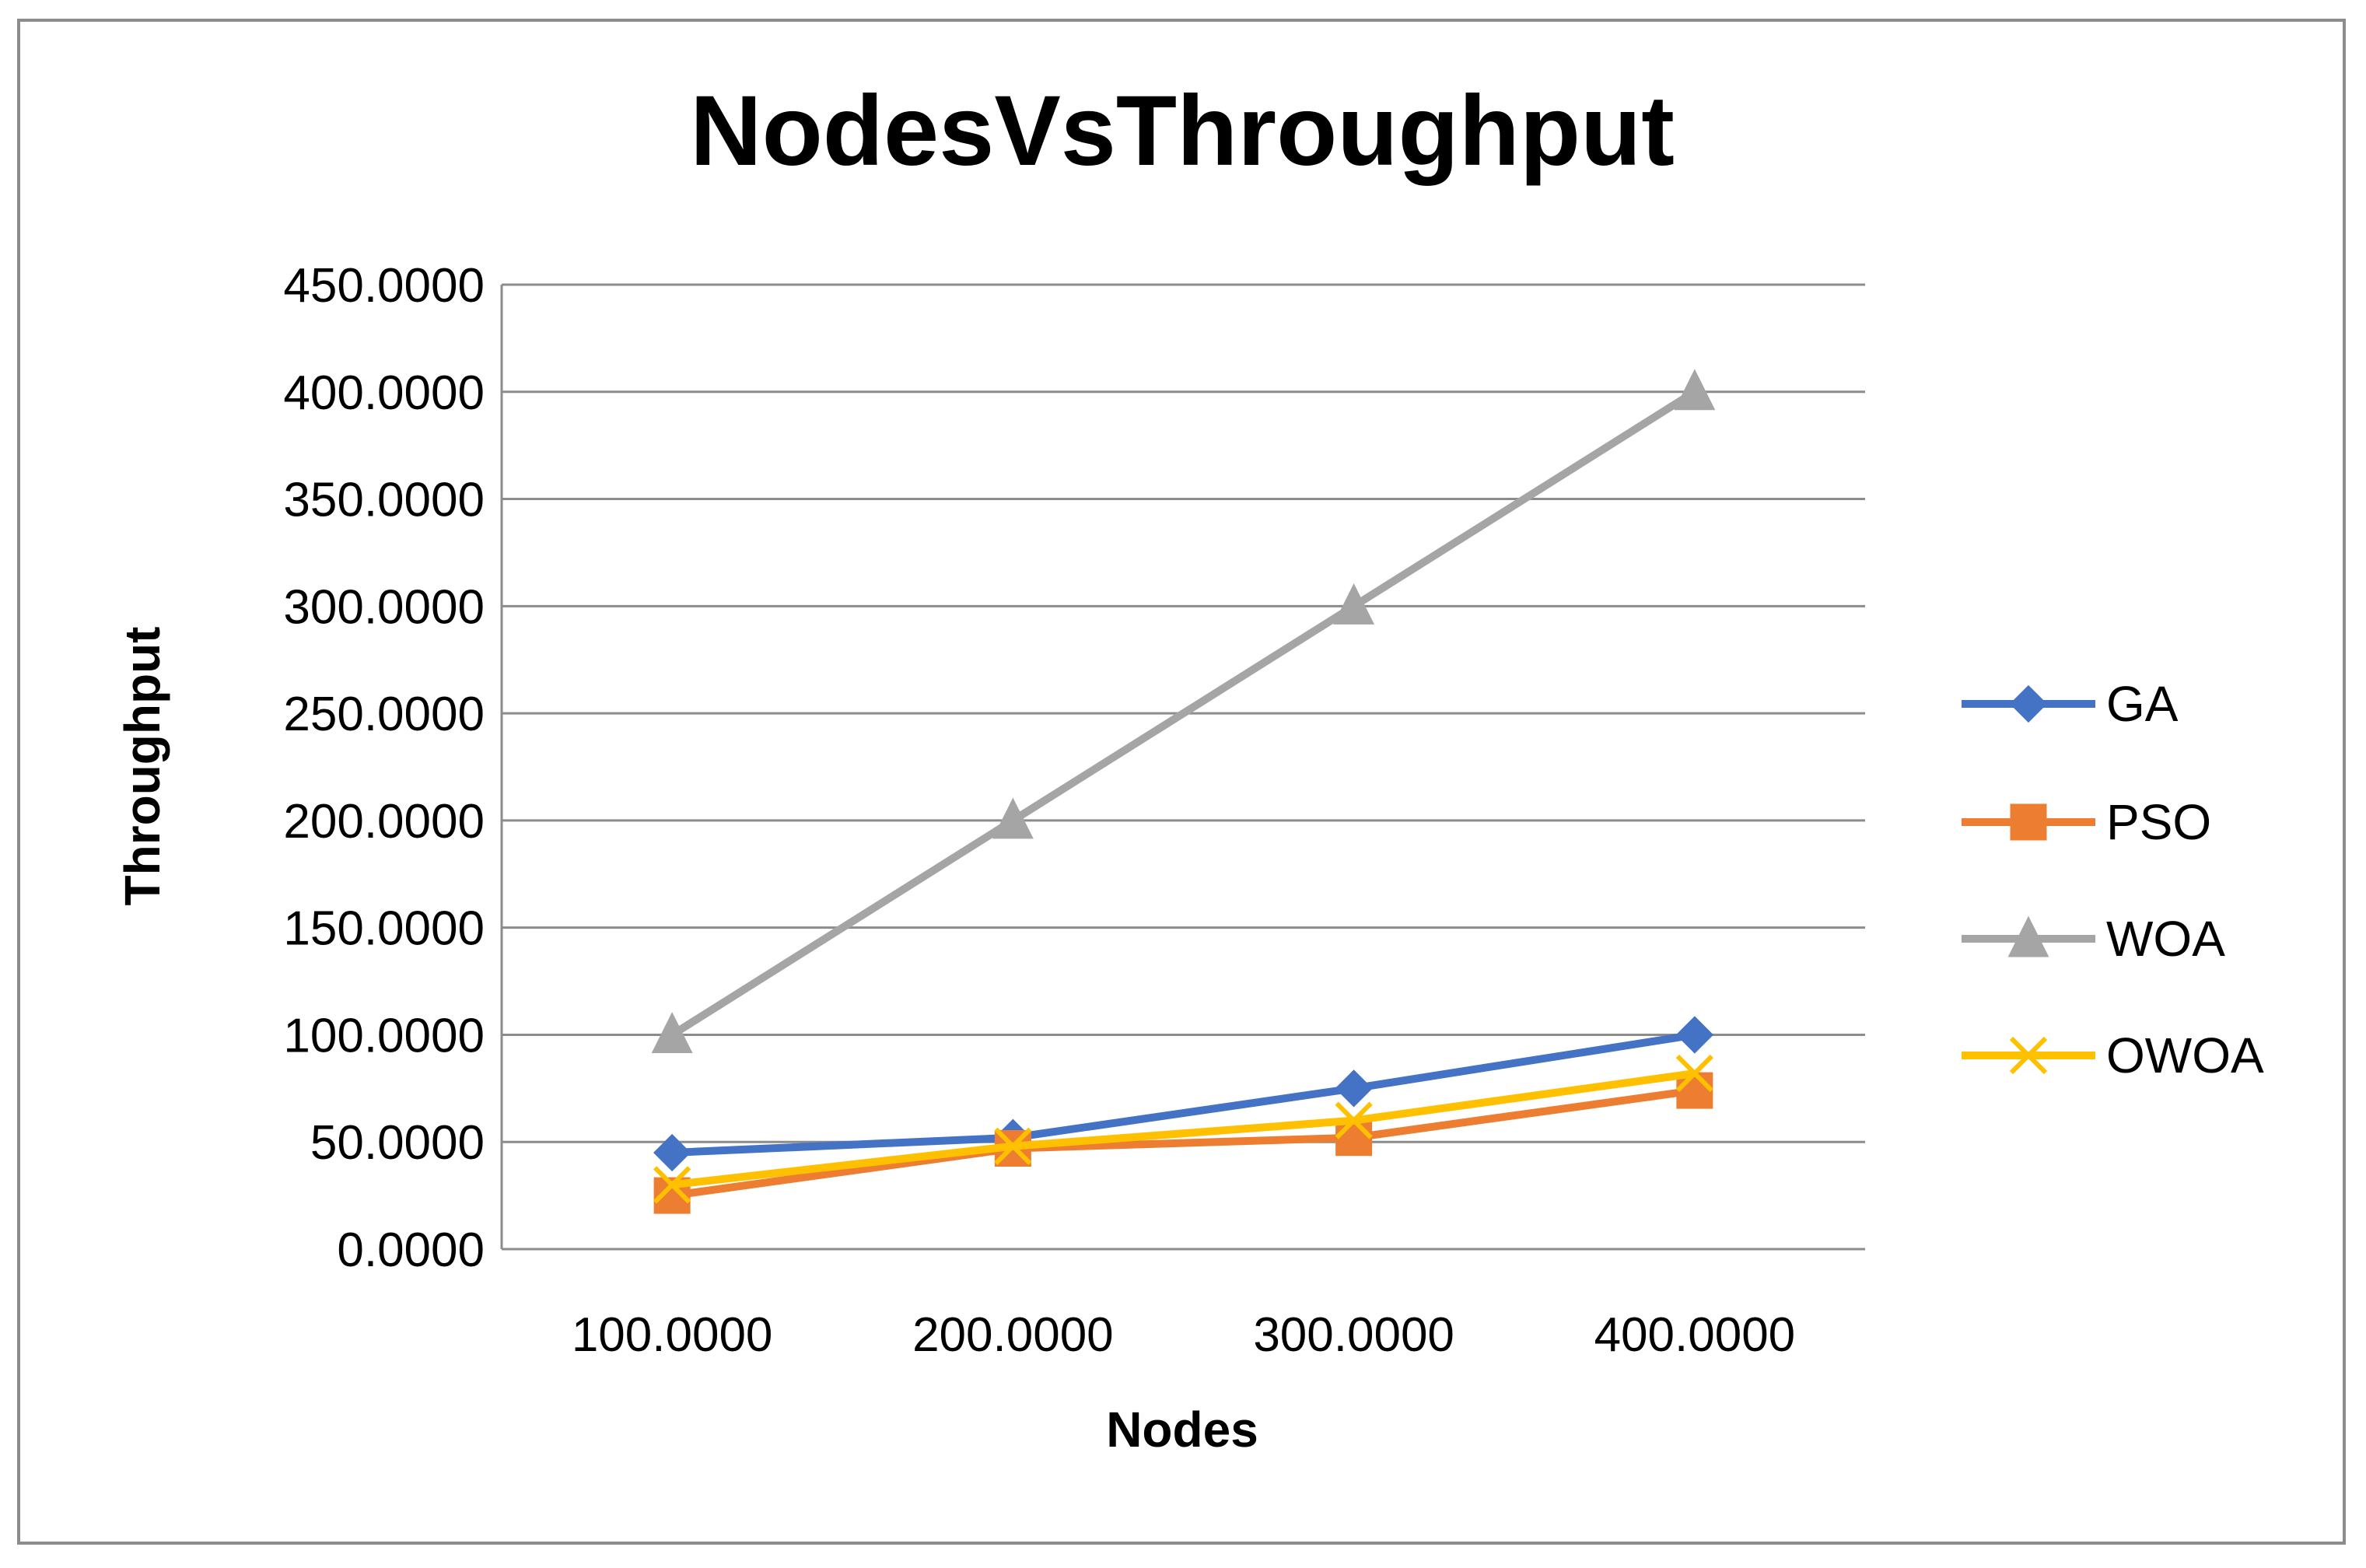 The image size is (2366, 1568). I want to click on legend-item-owoa: OWOA, so click(2113, 1055).